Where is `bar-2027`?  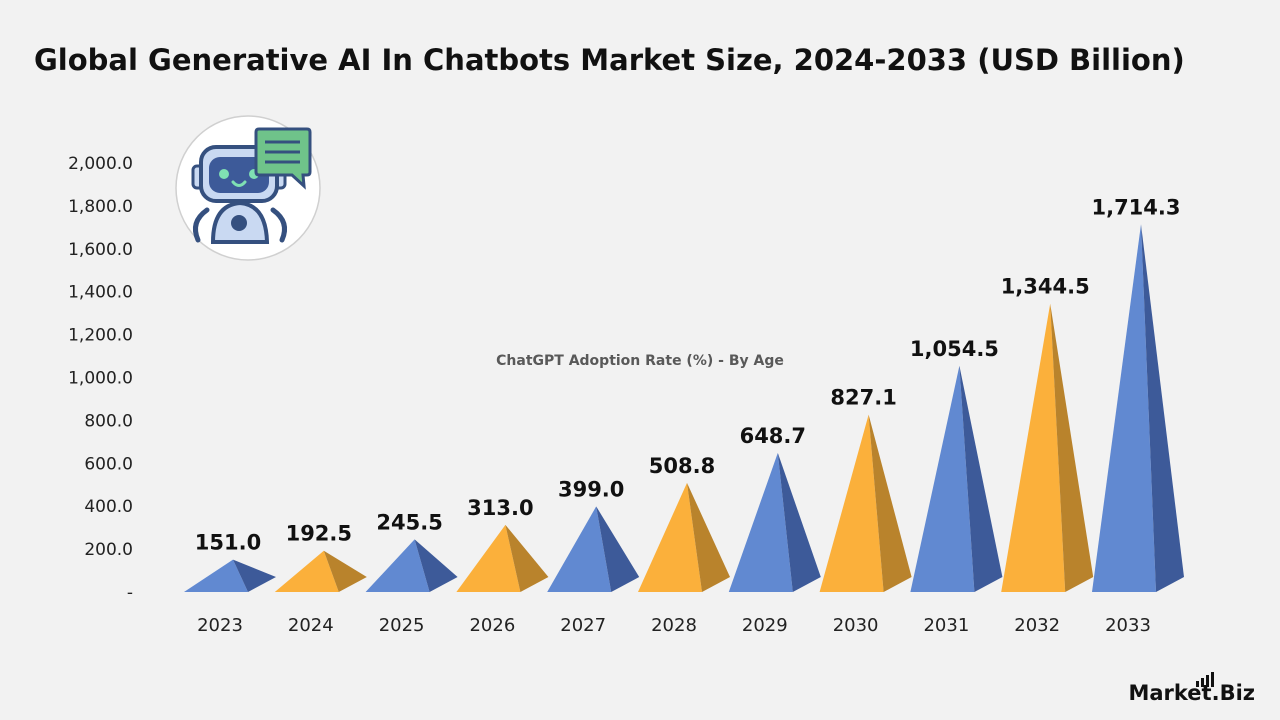
bar-2027 is located at coordinates (593, 549).